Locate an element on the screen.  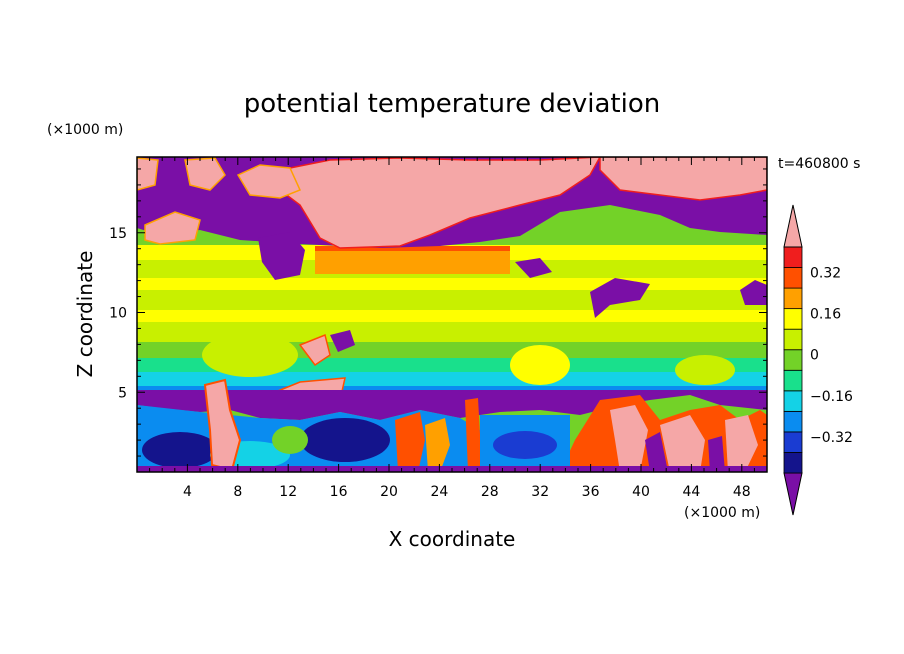
y-tick-label: 15 is located at coordinates (118, 234).